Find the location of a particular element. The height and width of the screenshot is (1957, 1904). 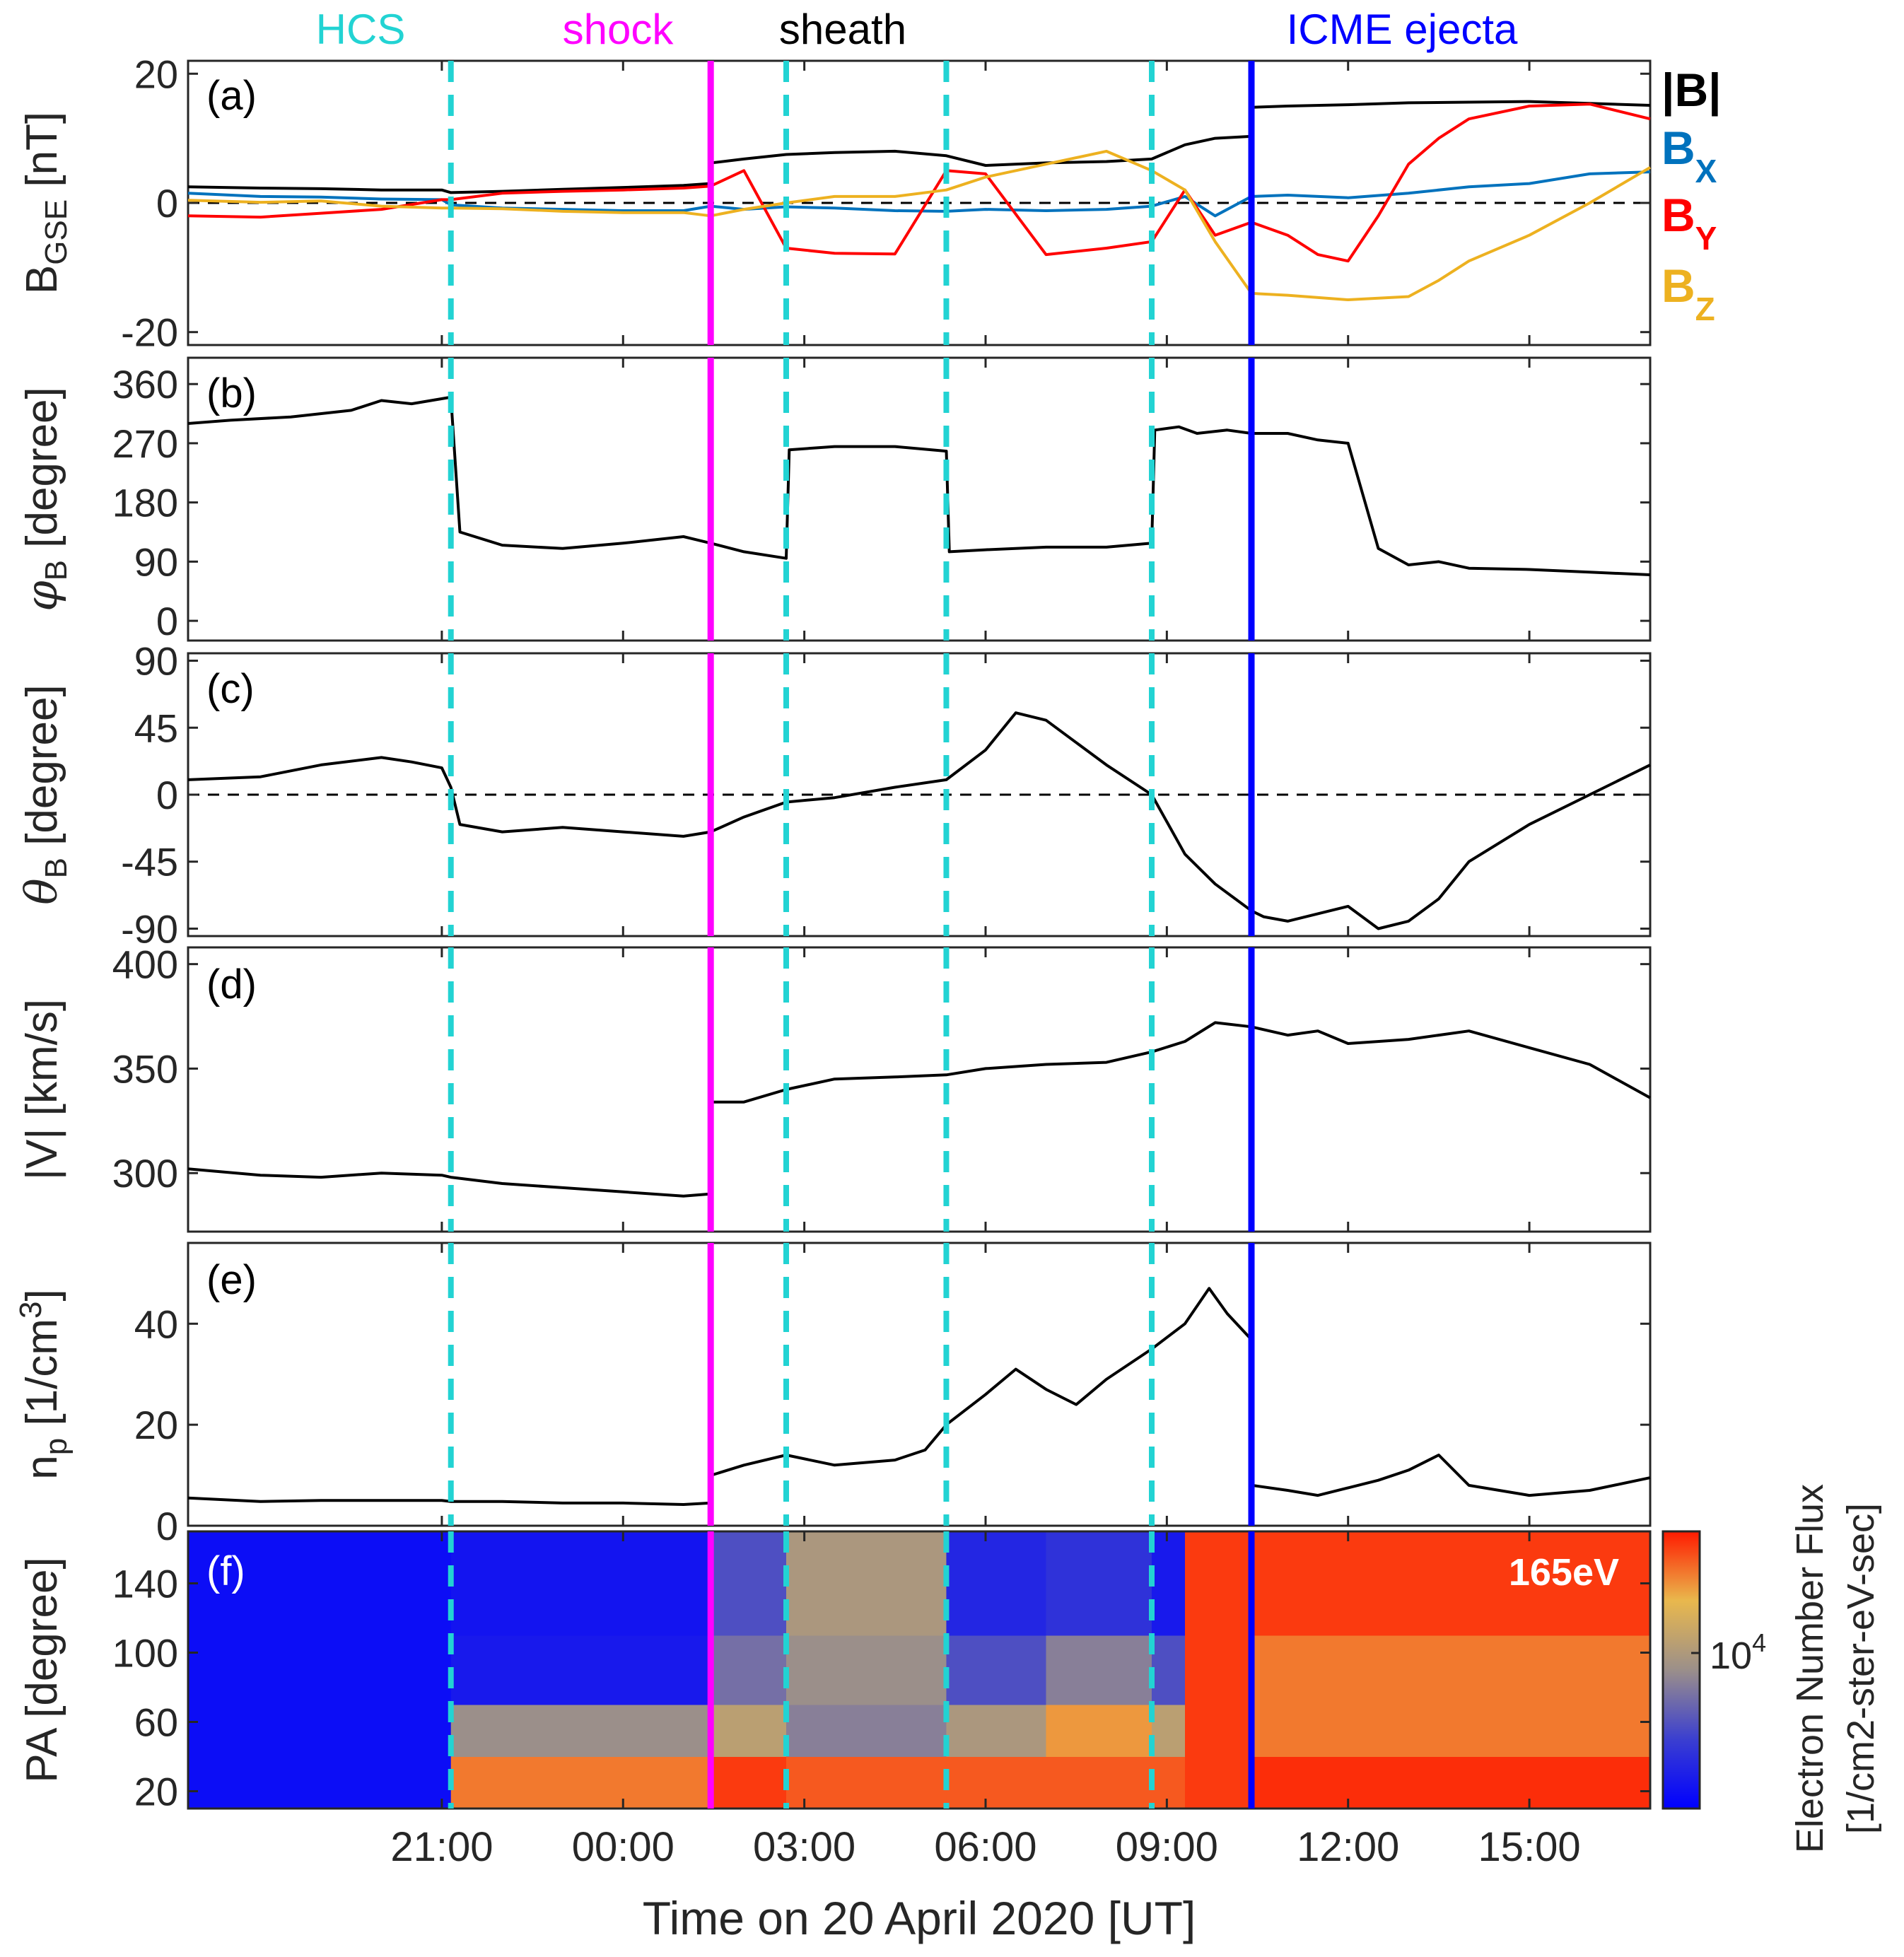

panel-e-ylabel-unit: [1/cm is located at coordinates (42, 1378).